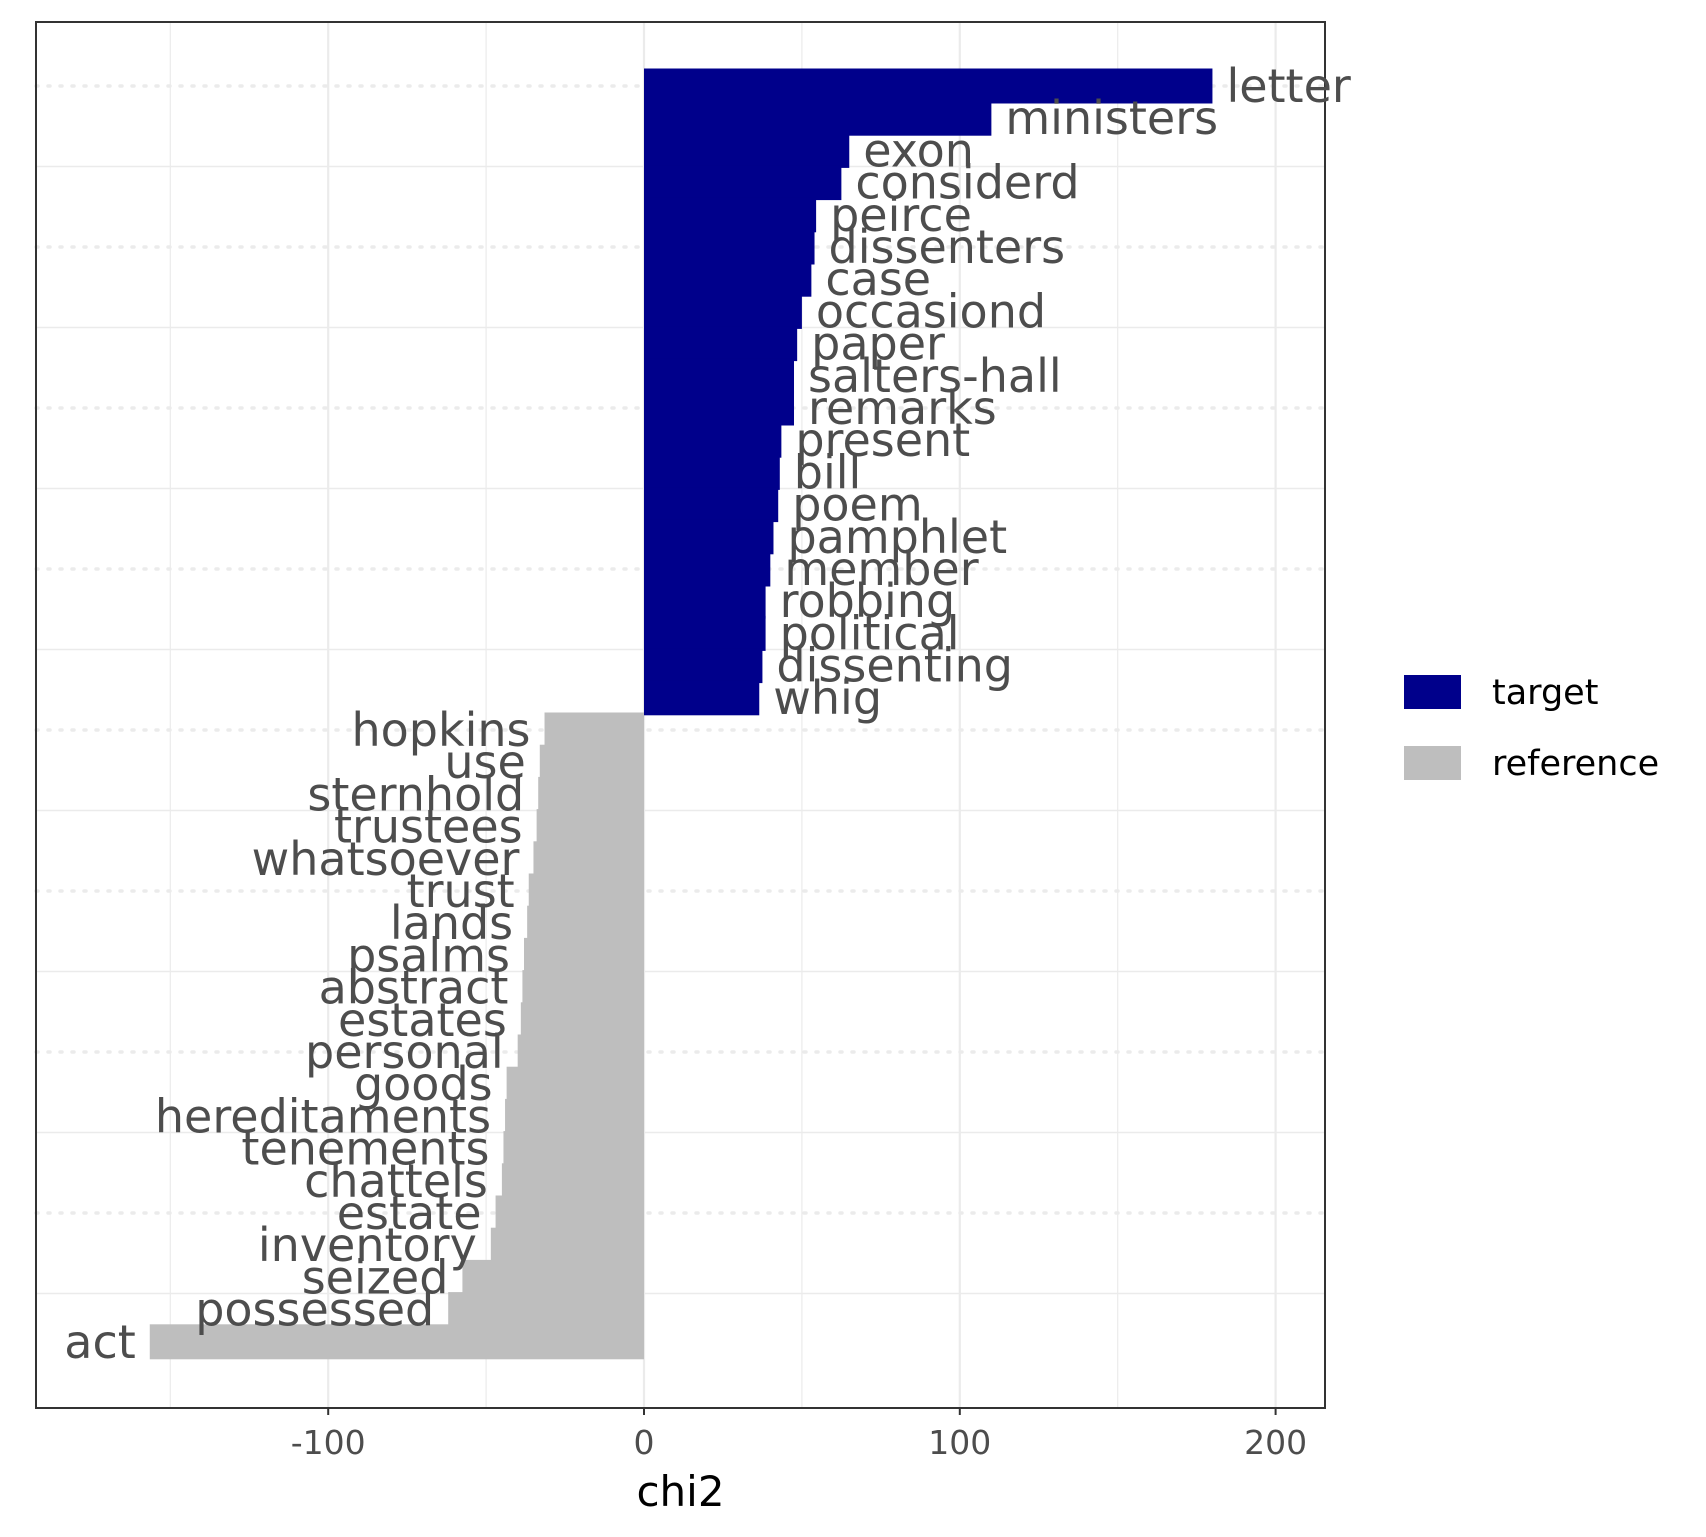  I want to click on bar-label: exon, so click(918, 150).